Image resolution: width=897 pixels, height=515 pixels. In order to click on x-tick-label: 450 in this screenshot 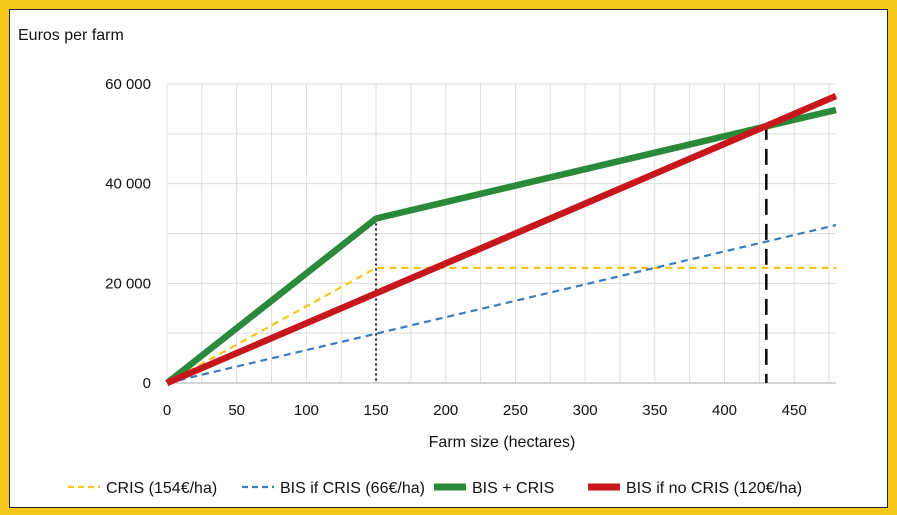, I will do `click(794, 410)`.